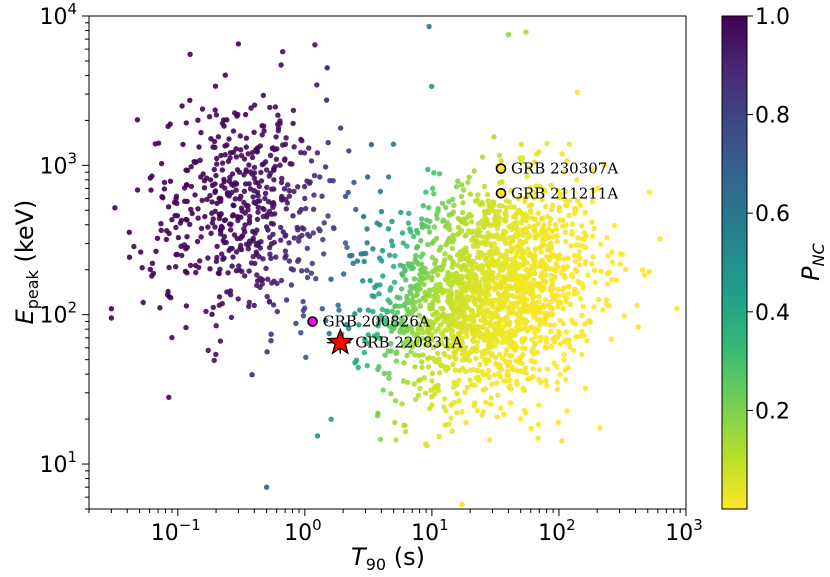 The height and width of the screenshot is (577, 830). Describe the element at coordinates (368, 322) in the screenshot. I see `highlight-grb-200826a: GRB 200826A` at that location.